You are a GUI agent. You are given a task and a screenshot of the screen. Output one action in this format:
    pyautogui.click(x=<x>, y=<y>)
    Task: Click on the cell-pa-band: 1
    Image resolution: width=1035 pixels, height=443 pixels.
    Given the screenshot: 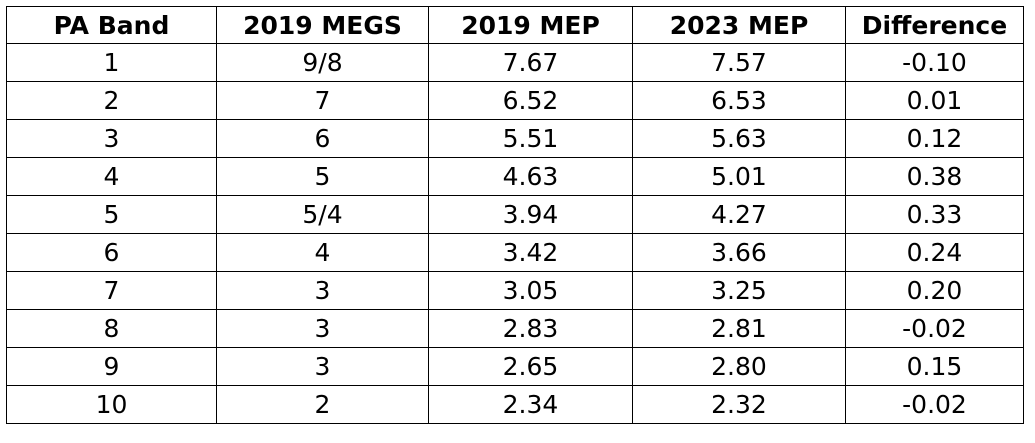 What is the action you would take?
    pyautogui.click(x=111, y=62)
    